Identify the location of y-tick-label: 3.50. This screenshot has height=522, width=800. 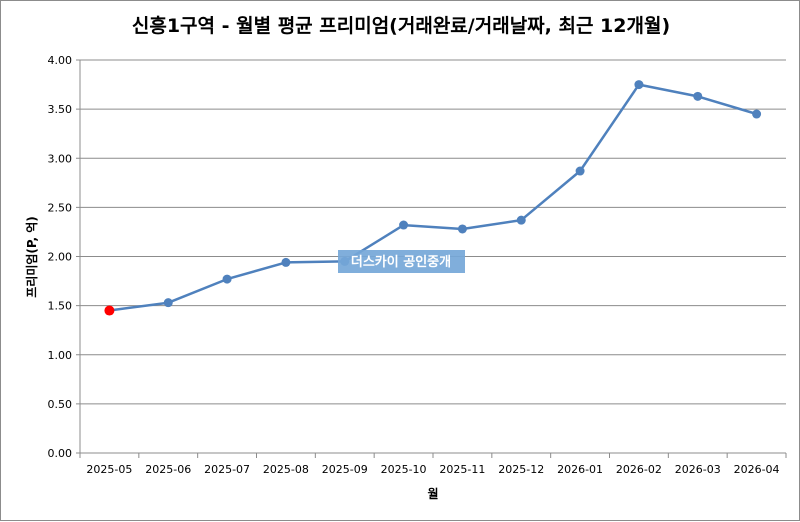
(60, 109).